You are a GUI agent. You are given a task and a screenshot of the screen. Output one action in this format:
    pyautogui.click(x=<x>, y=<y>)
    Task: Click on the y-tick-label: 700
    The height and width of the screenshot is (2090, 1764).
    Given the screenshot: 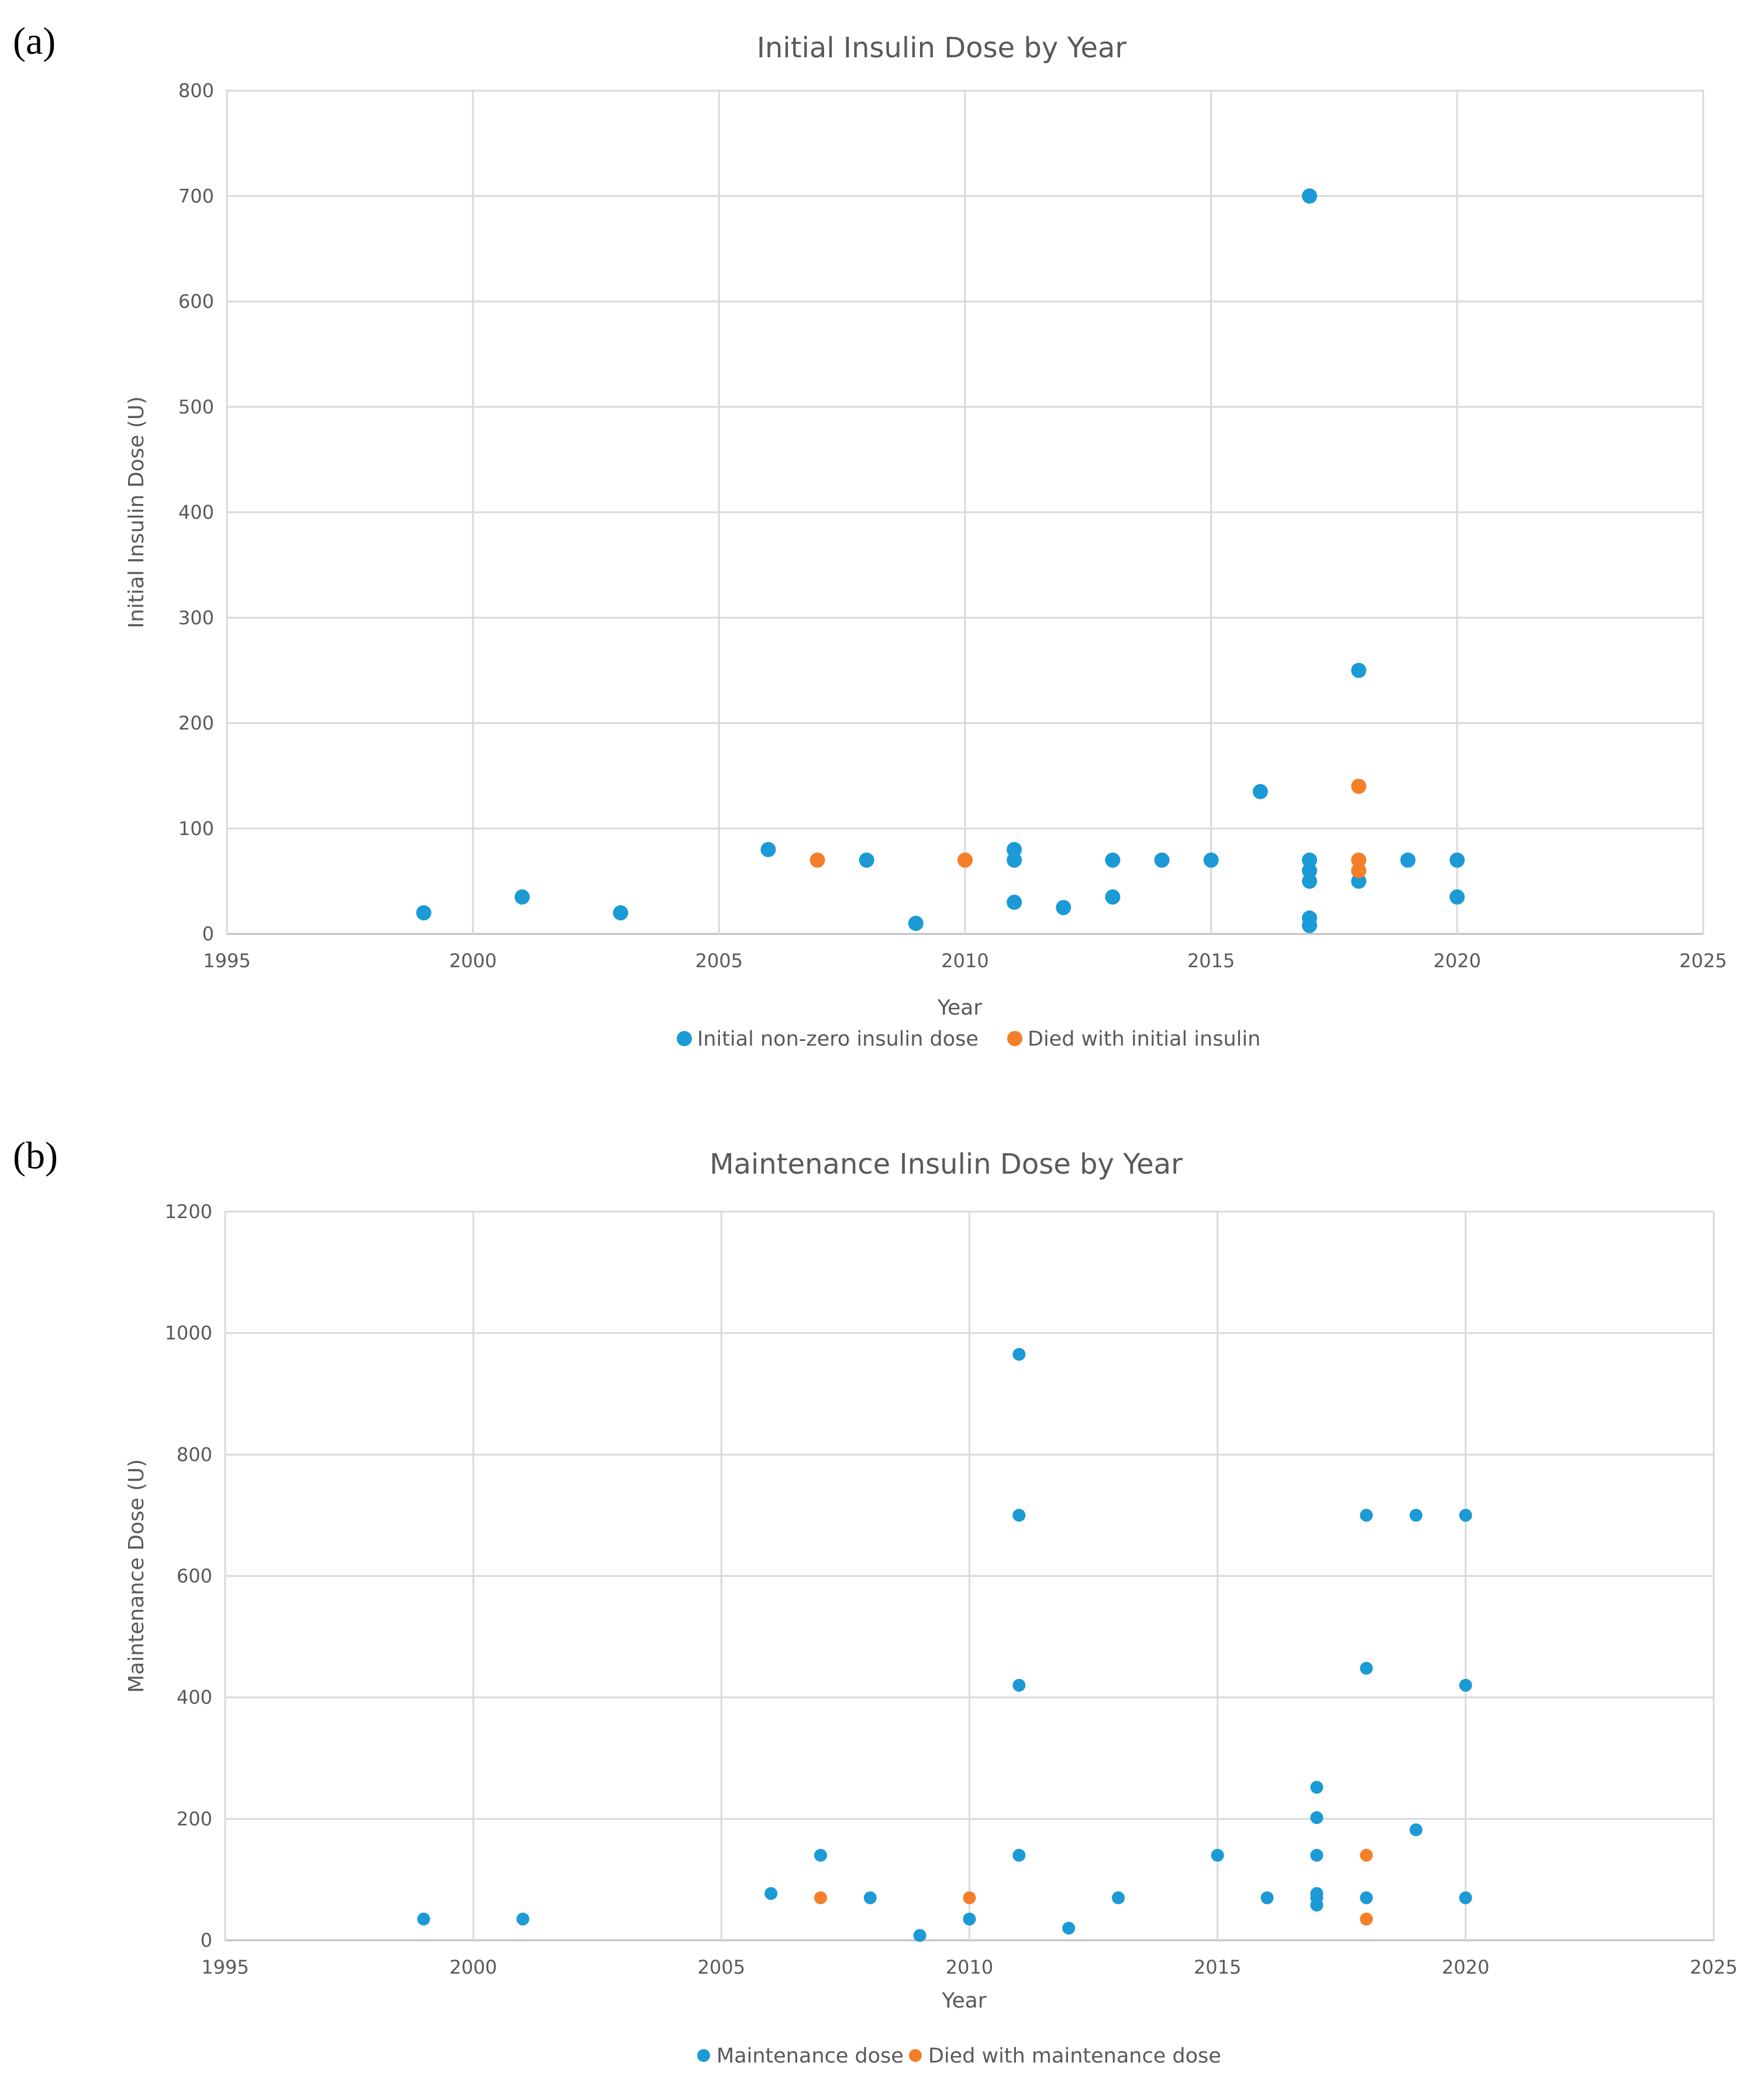 What is the action you would take?
    pyautogui.click(x=196, y=196)
    